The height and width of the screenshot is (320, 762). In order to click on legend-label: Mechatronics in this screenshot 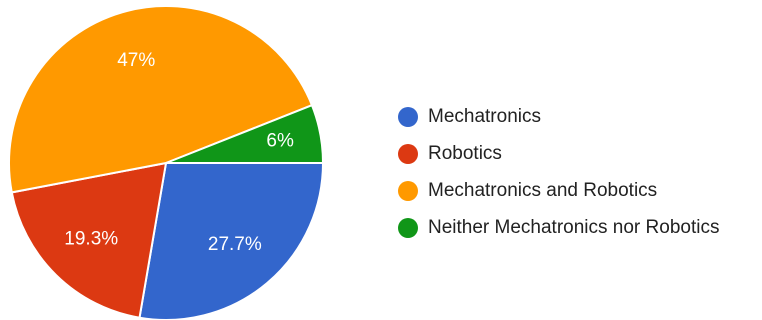, I will do `click(484, 116)`.